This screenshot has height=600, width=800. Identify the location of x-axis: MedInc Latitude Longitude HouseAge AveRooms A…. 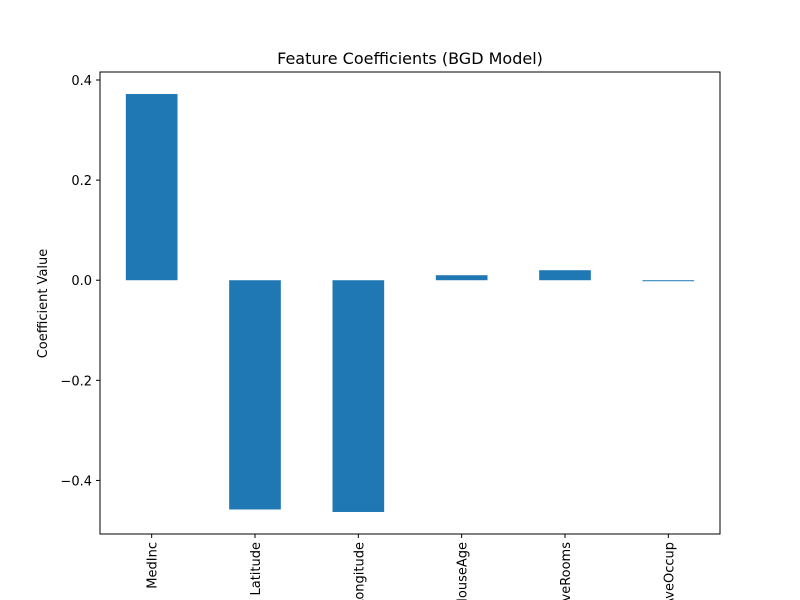
(411, 567).